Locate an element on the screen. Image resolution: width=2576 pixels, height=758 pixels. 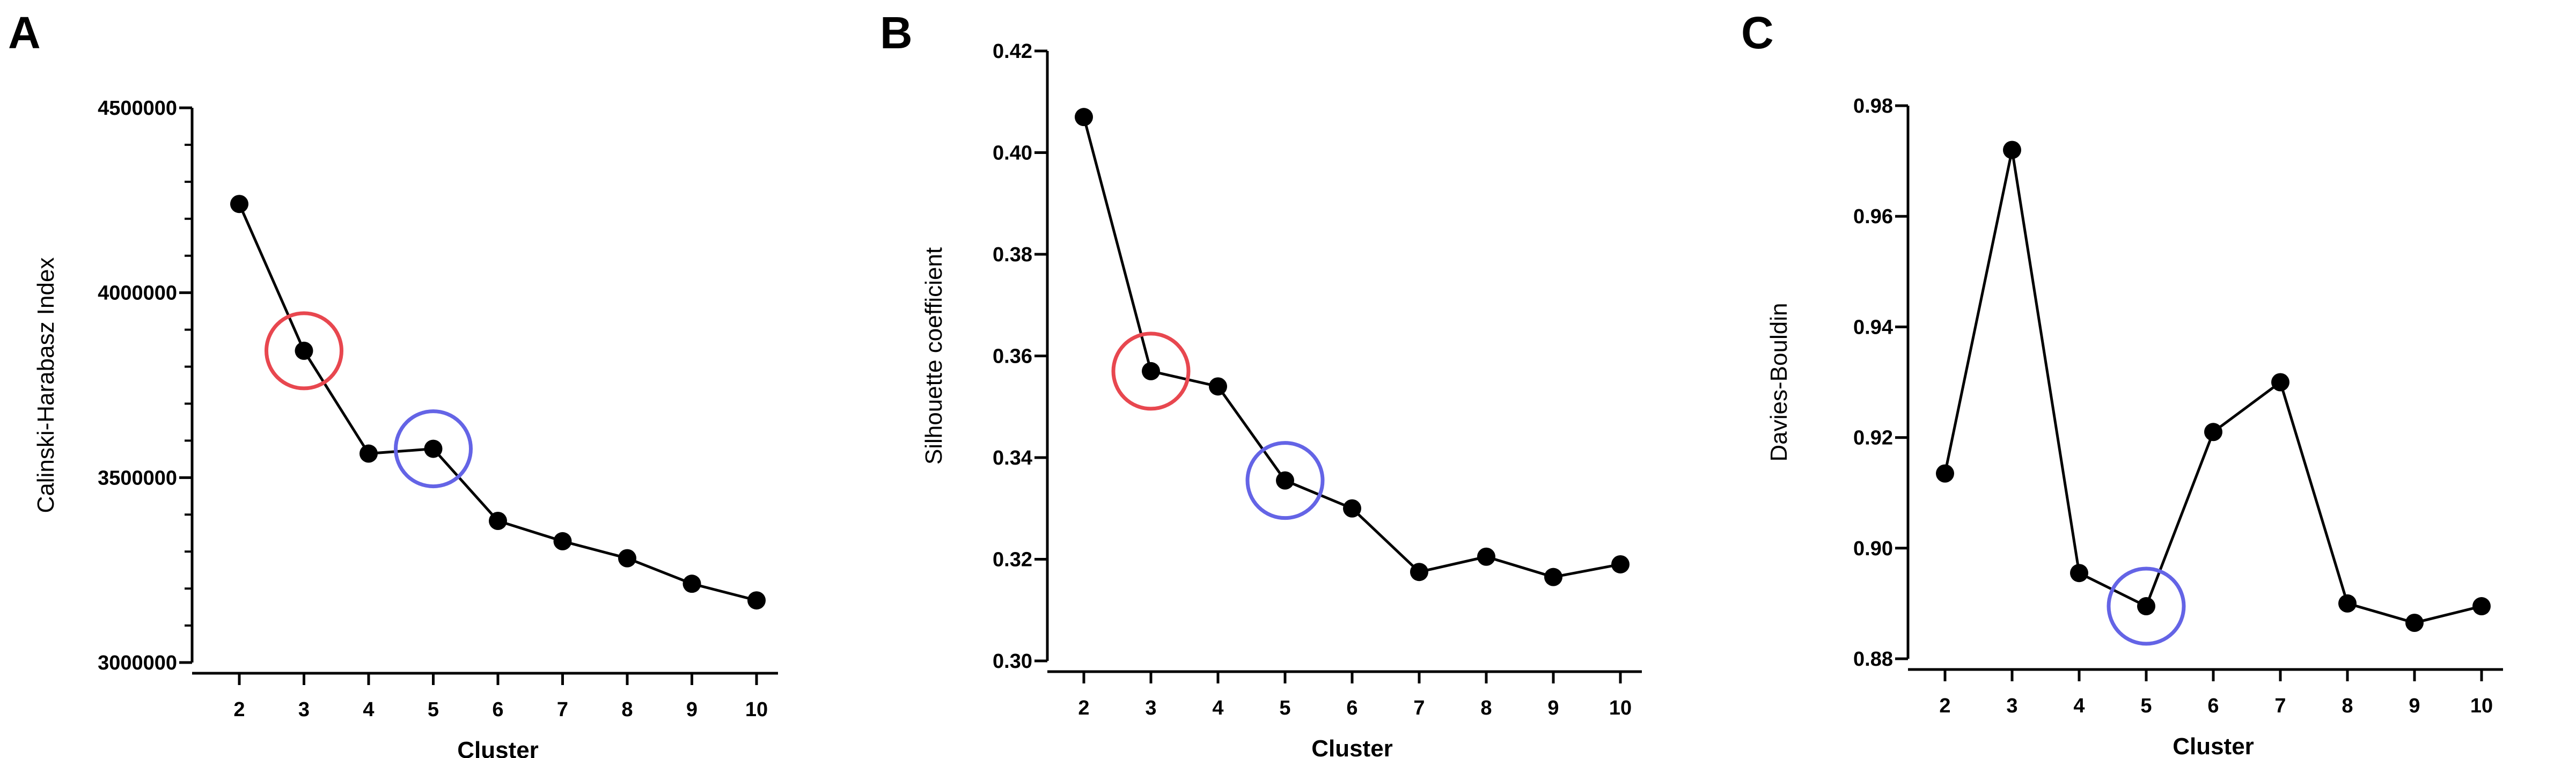
y-tick-label: 0.96 is located at coordinates (1873, 217).